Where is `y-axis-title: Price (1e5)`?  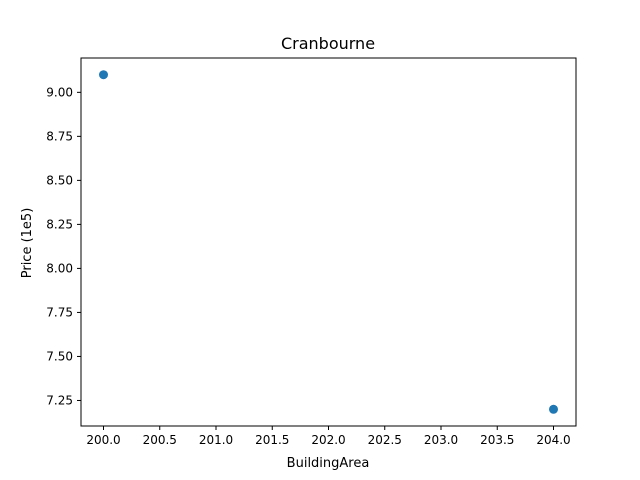 y-axis-title: Price (1e5) is located at coordinates (27, 243).